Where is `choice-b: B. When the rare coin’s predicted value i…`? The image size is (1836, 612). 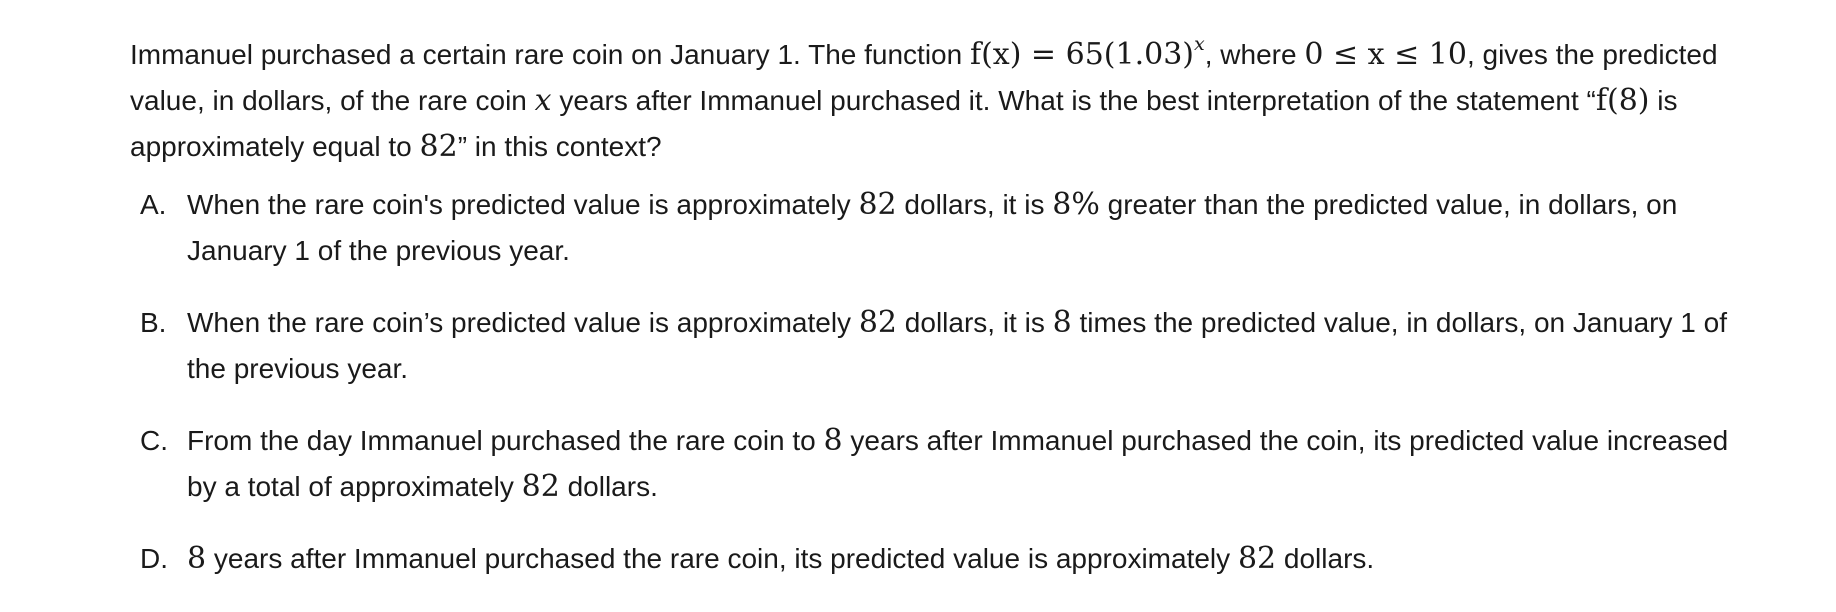
choice-b: B. When the rare coin’s predicted value i… is located at coordinates (945, 346).